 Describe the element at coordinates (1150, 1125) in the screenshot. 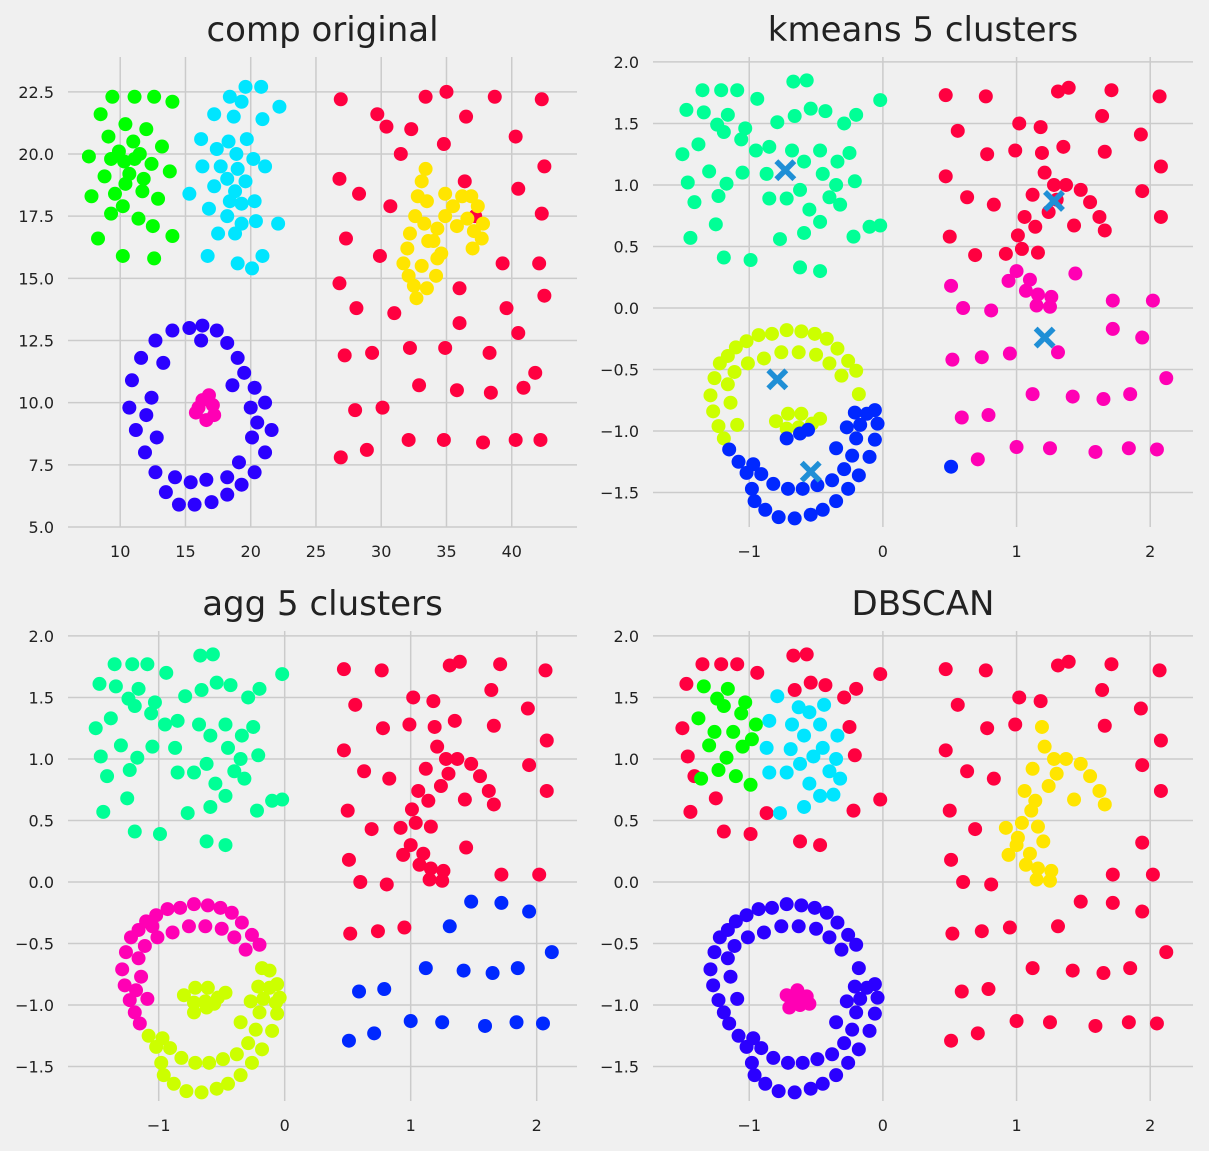

I see `x-tick-label: 2` at that location.